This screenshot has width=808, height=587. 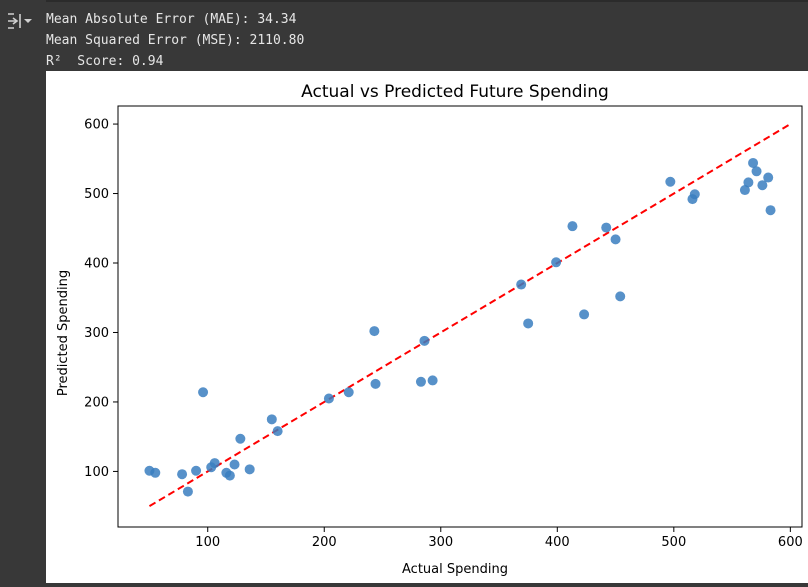 I want to click on y-tick-label-600: 600, so click(x=96, y=125).